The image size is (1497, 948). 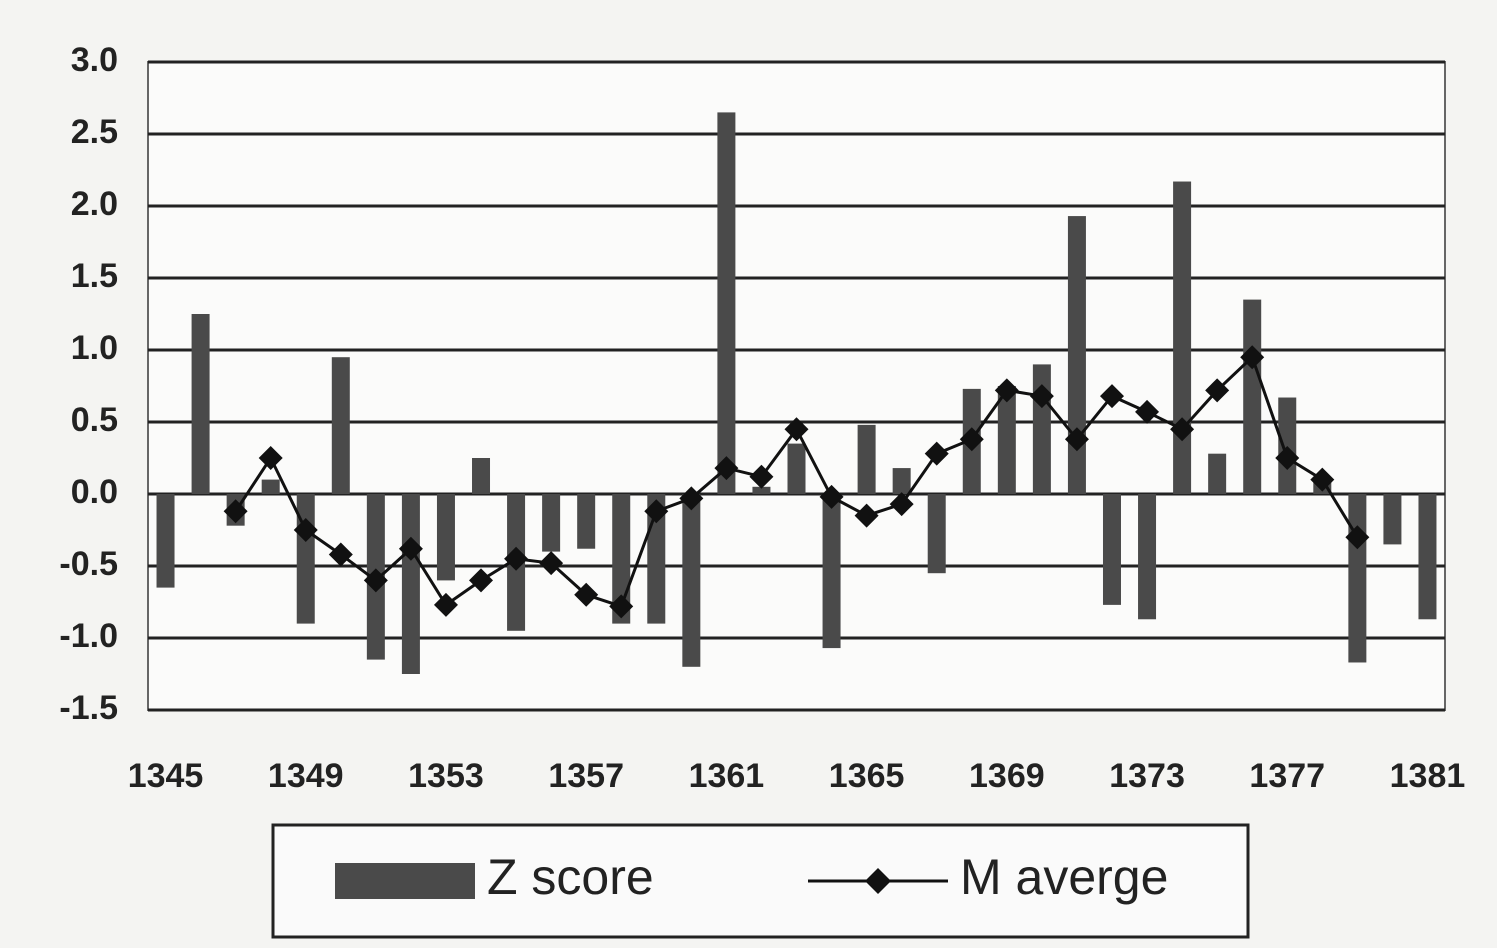 What do you see at coordinates (94, 132) in the screenshot?
I see `y-tick-label: 2.5` at bounding box center [94, 132].